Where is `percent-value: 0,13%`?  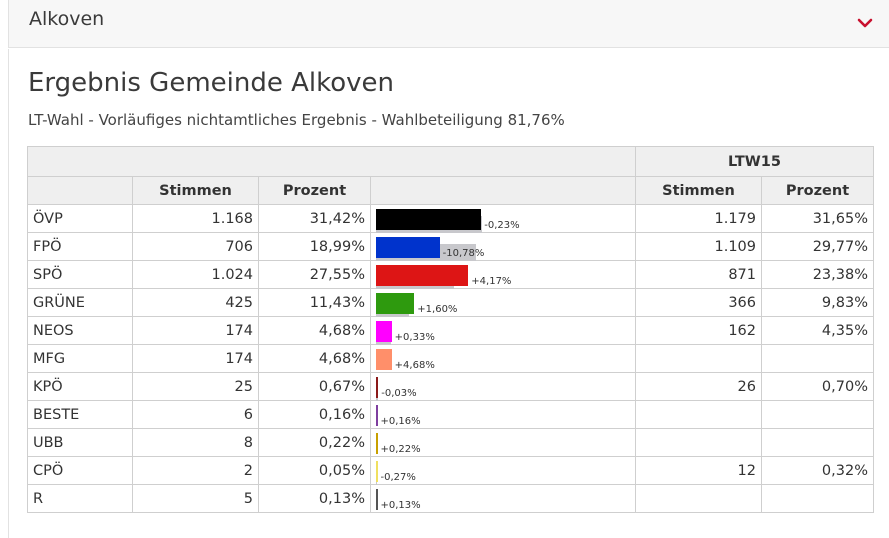 percent-value: 0,13% is located at coordinates (314, 498).